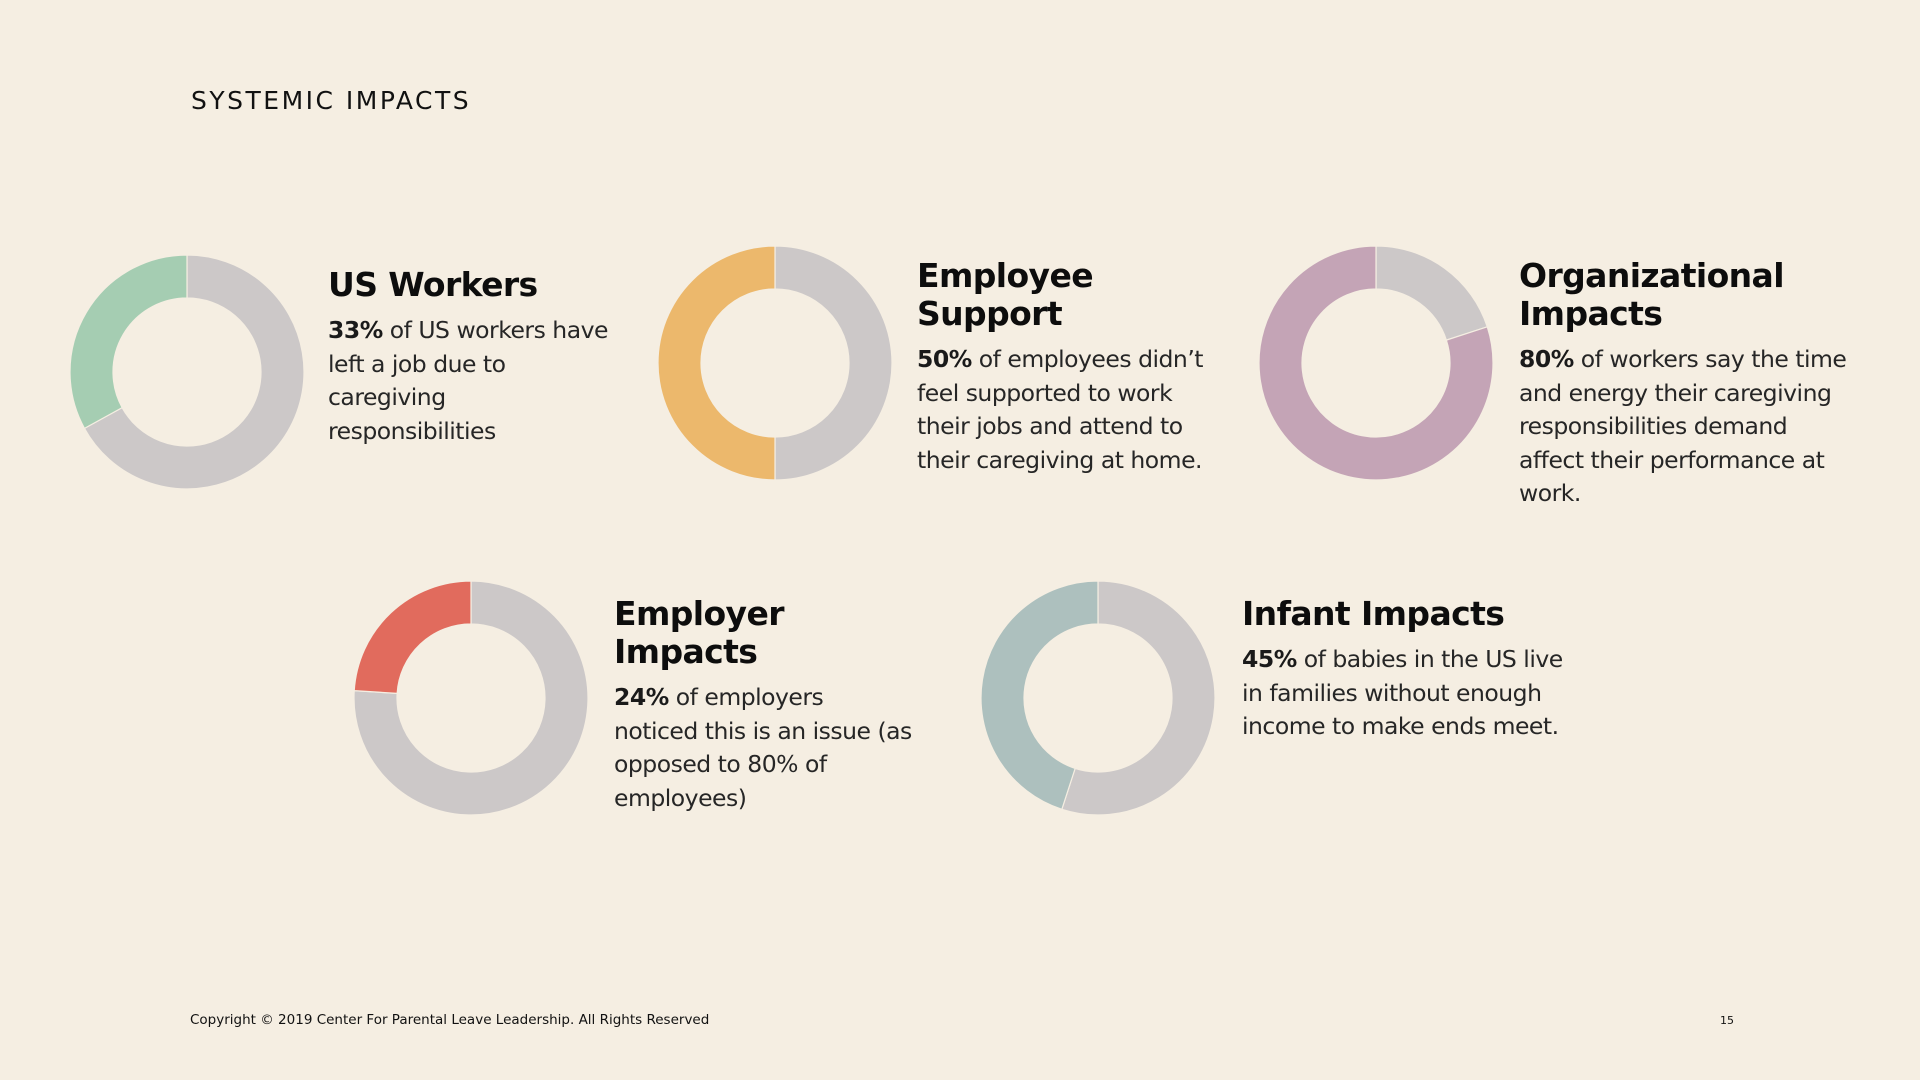  I want to click on stat-heading: US Workers, so click(433, 284).